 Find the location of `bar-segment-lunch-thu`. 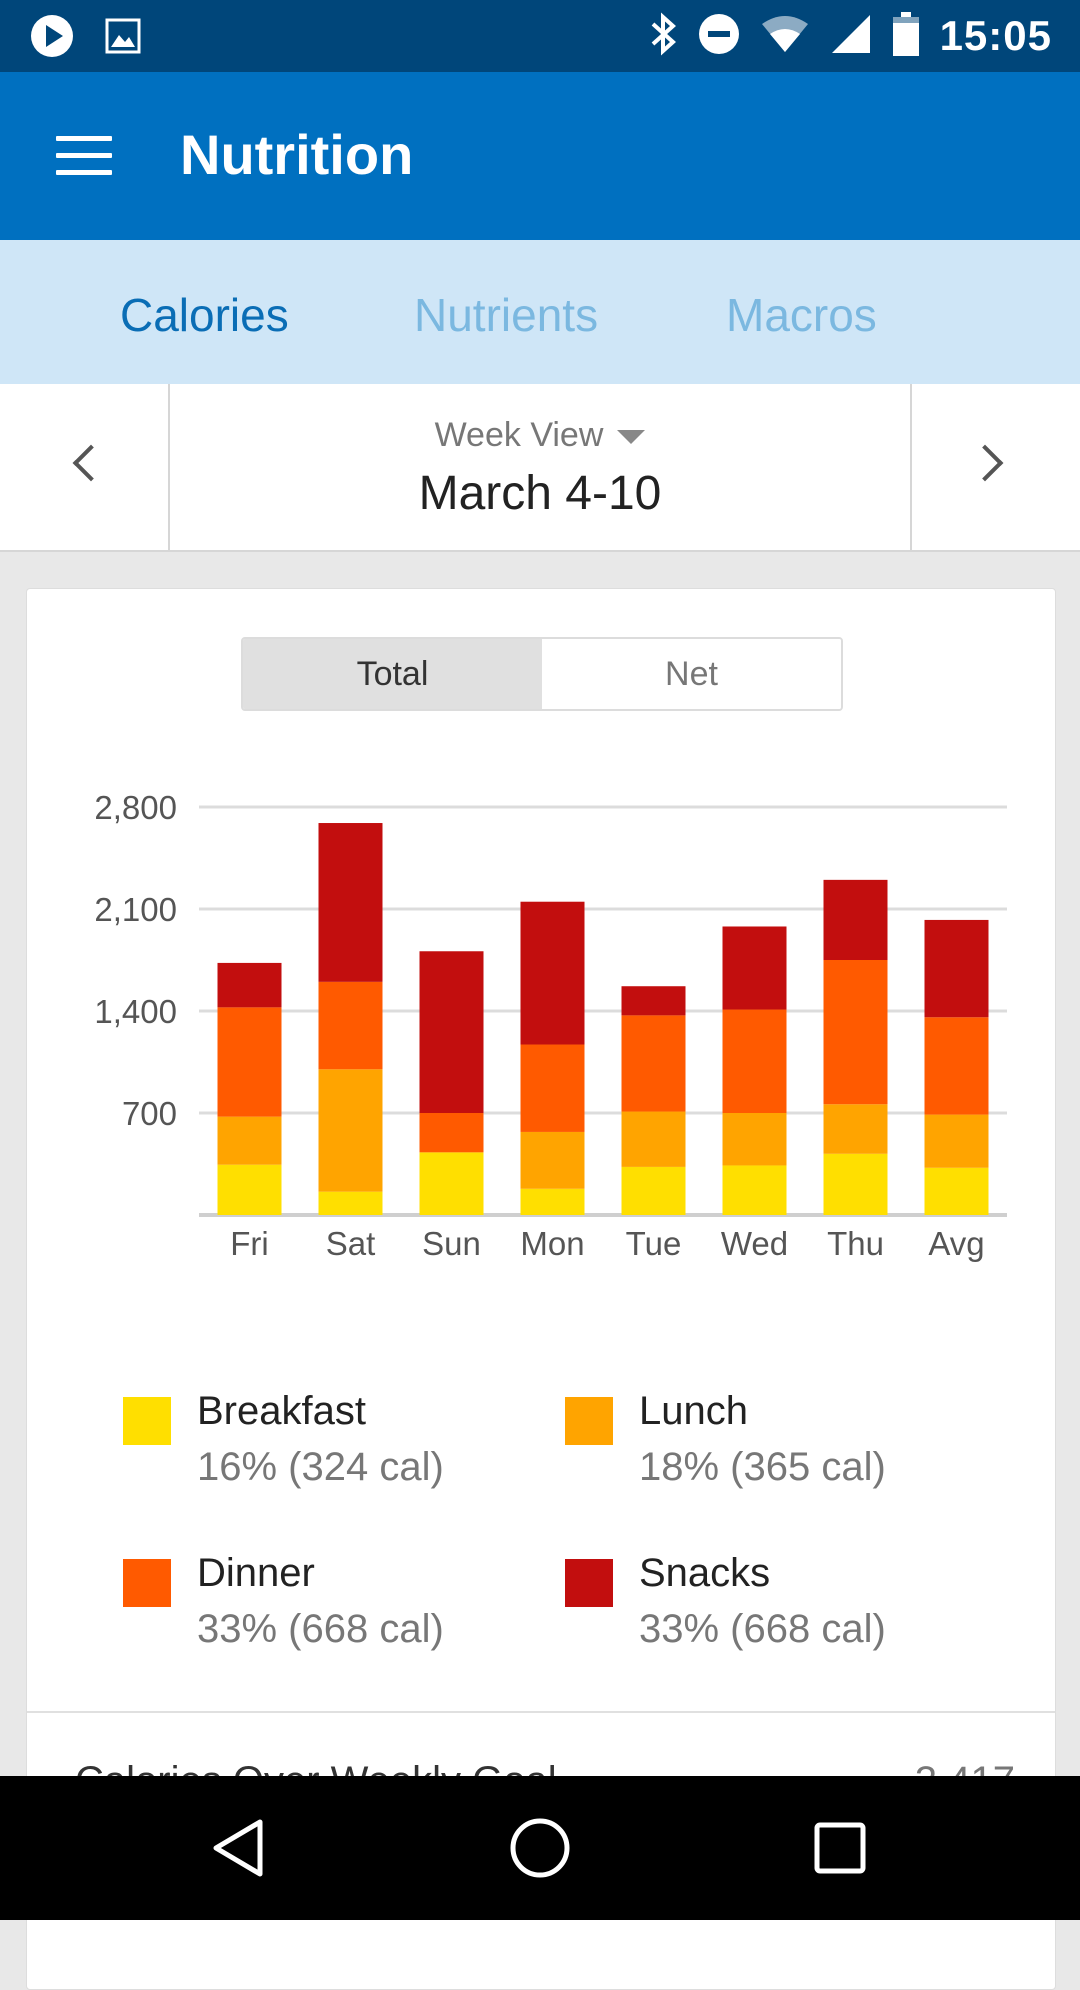

bar-segment-lunch-thu is located at coordinates (855, 1129).